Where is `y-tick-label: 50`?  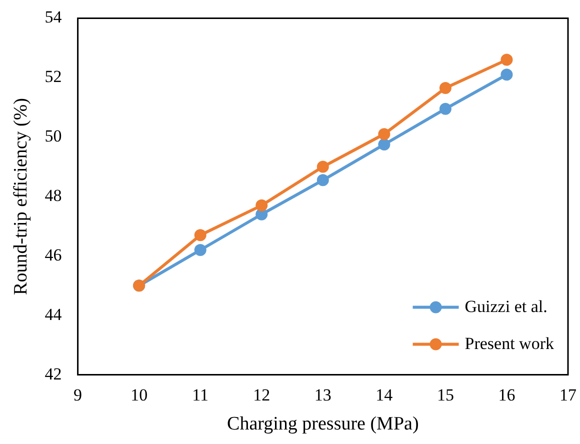
y-tick-label: 50 is located at coordinates (53, 136).